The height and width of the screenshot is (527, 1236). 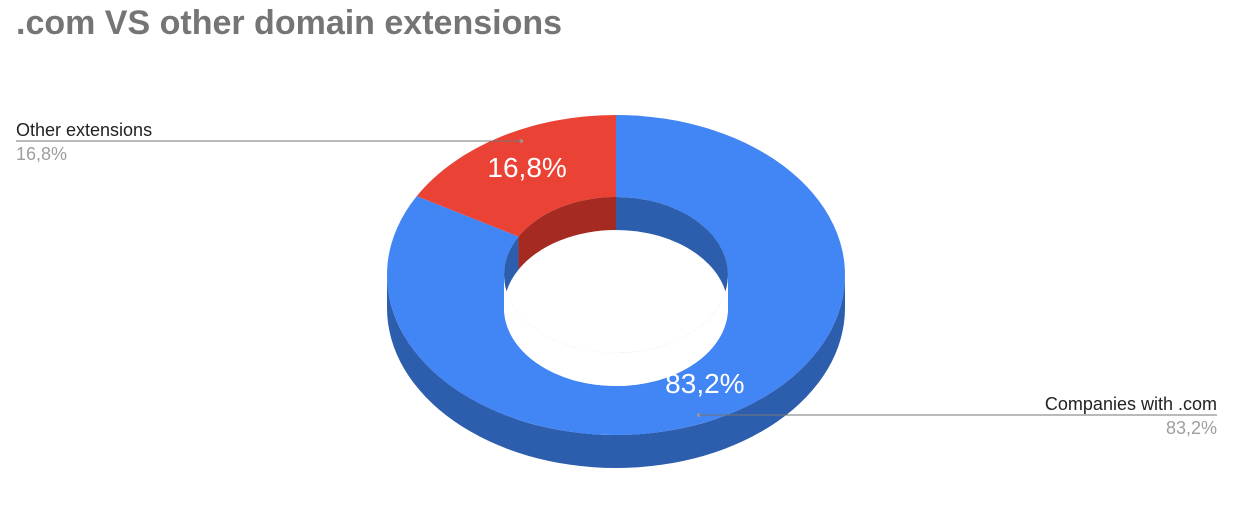 I want to click on slice-other-extensions, so click(x=516, y=176).